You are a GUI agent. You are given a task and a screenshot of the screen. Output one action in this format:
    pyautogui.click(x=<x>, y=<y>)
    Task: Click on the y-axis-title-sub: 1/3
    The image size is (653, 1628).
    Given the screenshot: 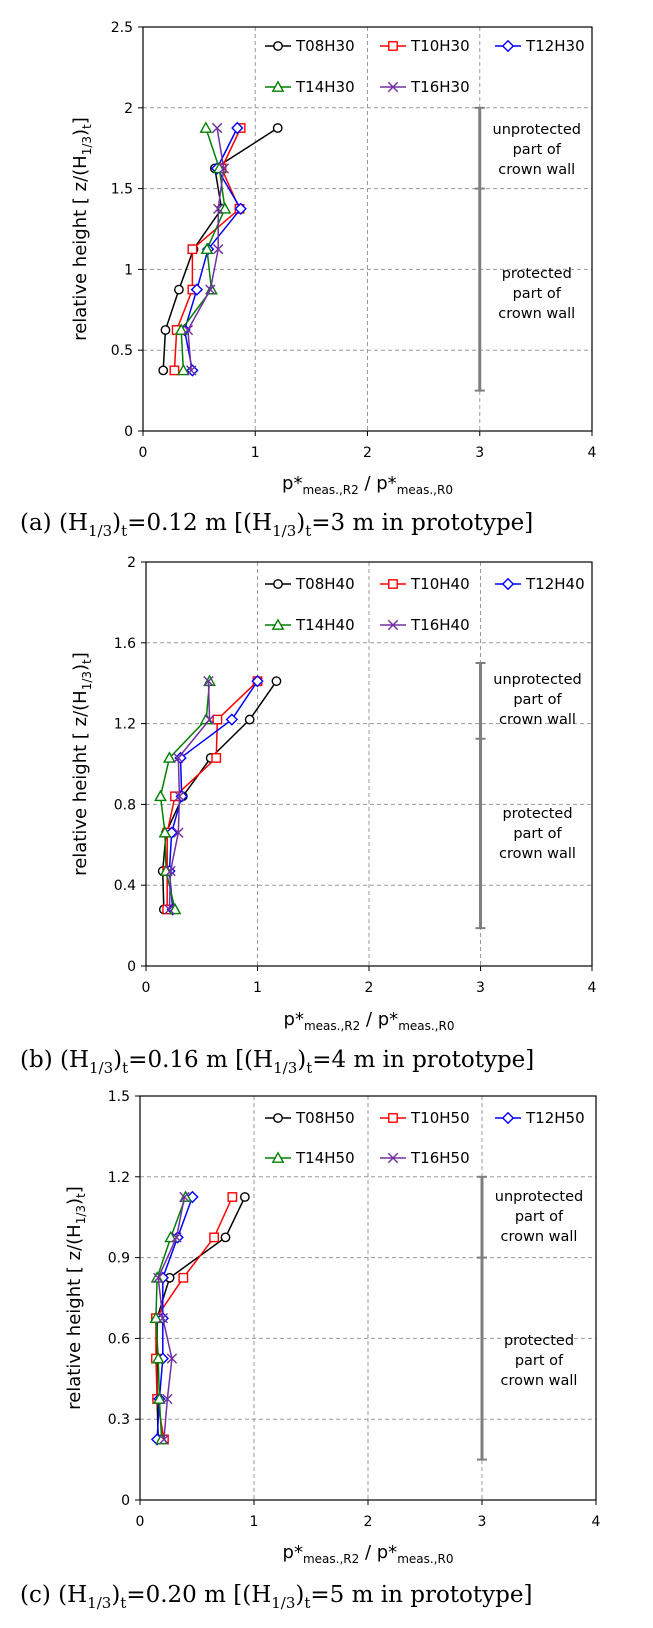 What is the action you would take?
    pyautogui.click(x=87, y=145)
    